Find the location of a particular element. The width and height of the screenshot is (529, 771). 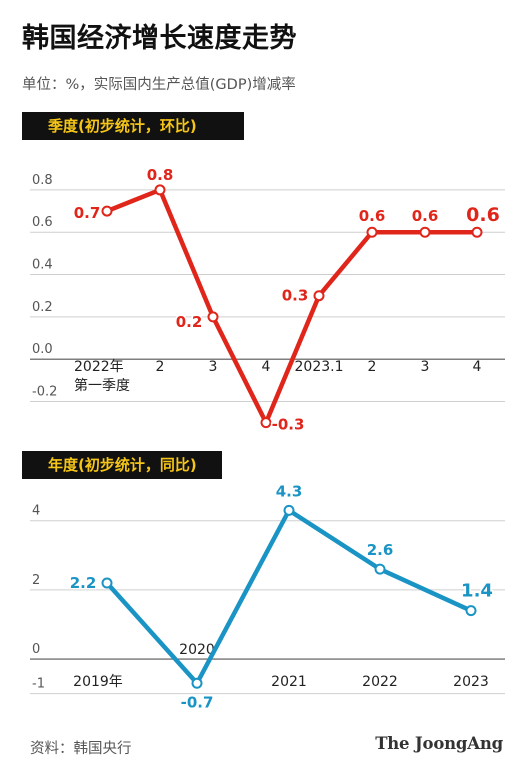

y-category-label: 2023 is located at coordinates (471, 682).